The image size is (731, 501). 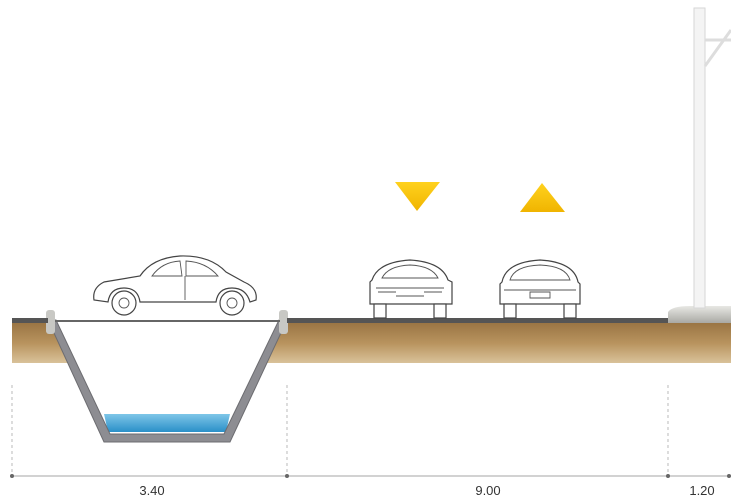 I want to click on pole, so click(x=699, y=158).